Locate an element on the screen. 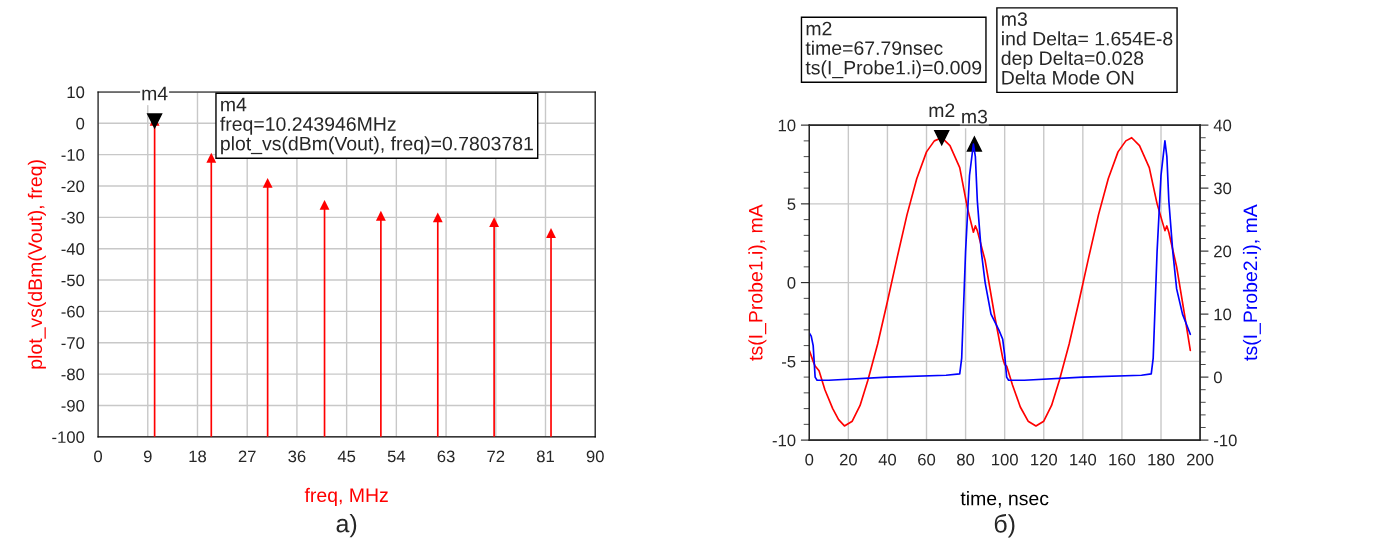 This screenshot has width=1381, height=544. y-tick-label: -40 is located at coordinates (73, 249).